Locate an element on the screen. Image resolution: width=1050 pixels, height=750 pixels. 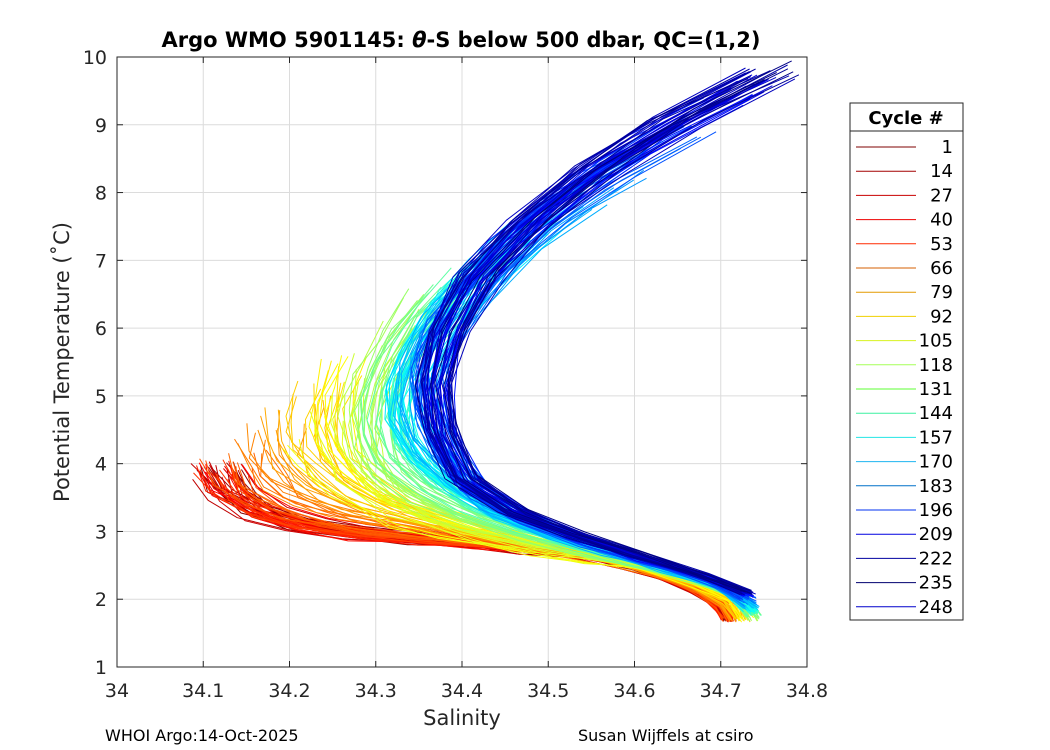
y-tick-labels: 1 2 3 4 5 6 7 8 9 10 is located at coordinates (95, 363).